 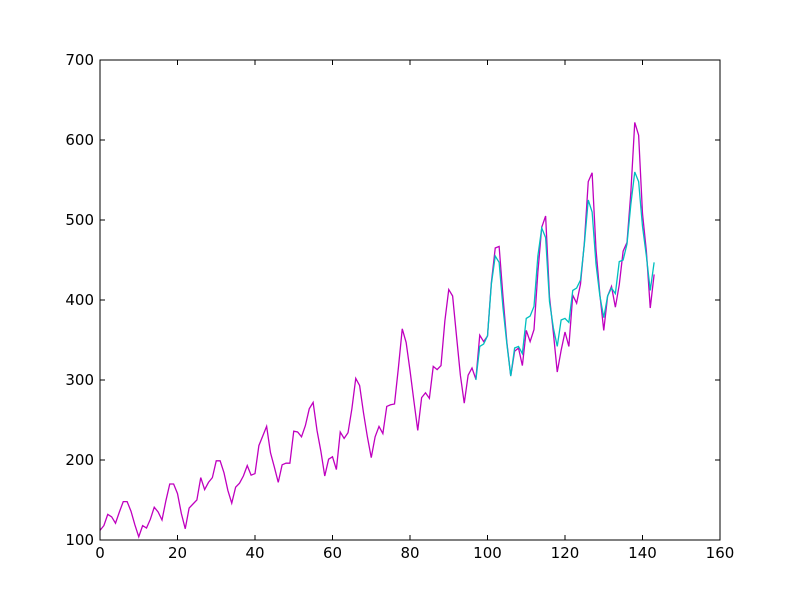 What do you see at coordinates (332, 553) in the screenshot?
I see `x-tick-label: 60` at bounding box center [332, 553].